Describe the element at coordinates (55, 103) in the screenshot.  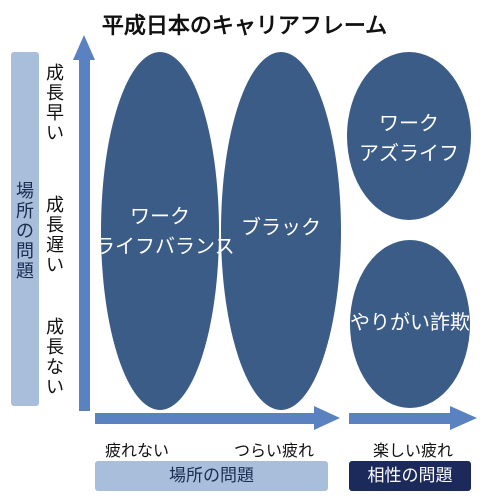
I see `y-level-fast-growth: 成長早い` at that location.